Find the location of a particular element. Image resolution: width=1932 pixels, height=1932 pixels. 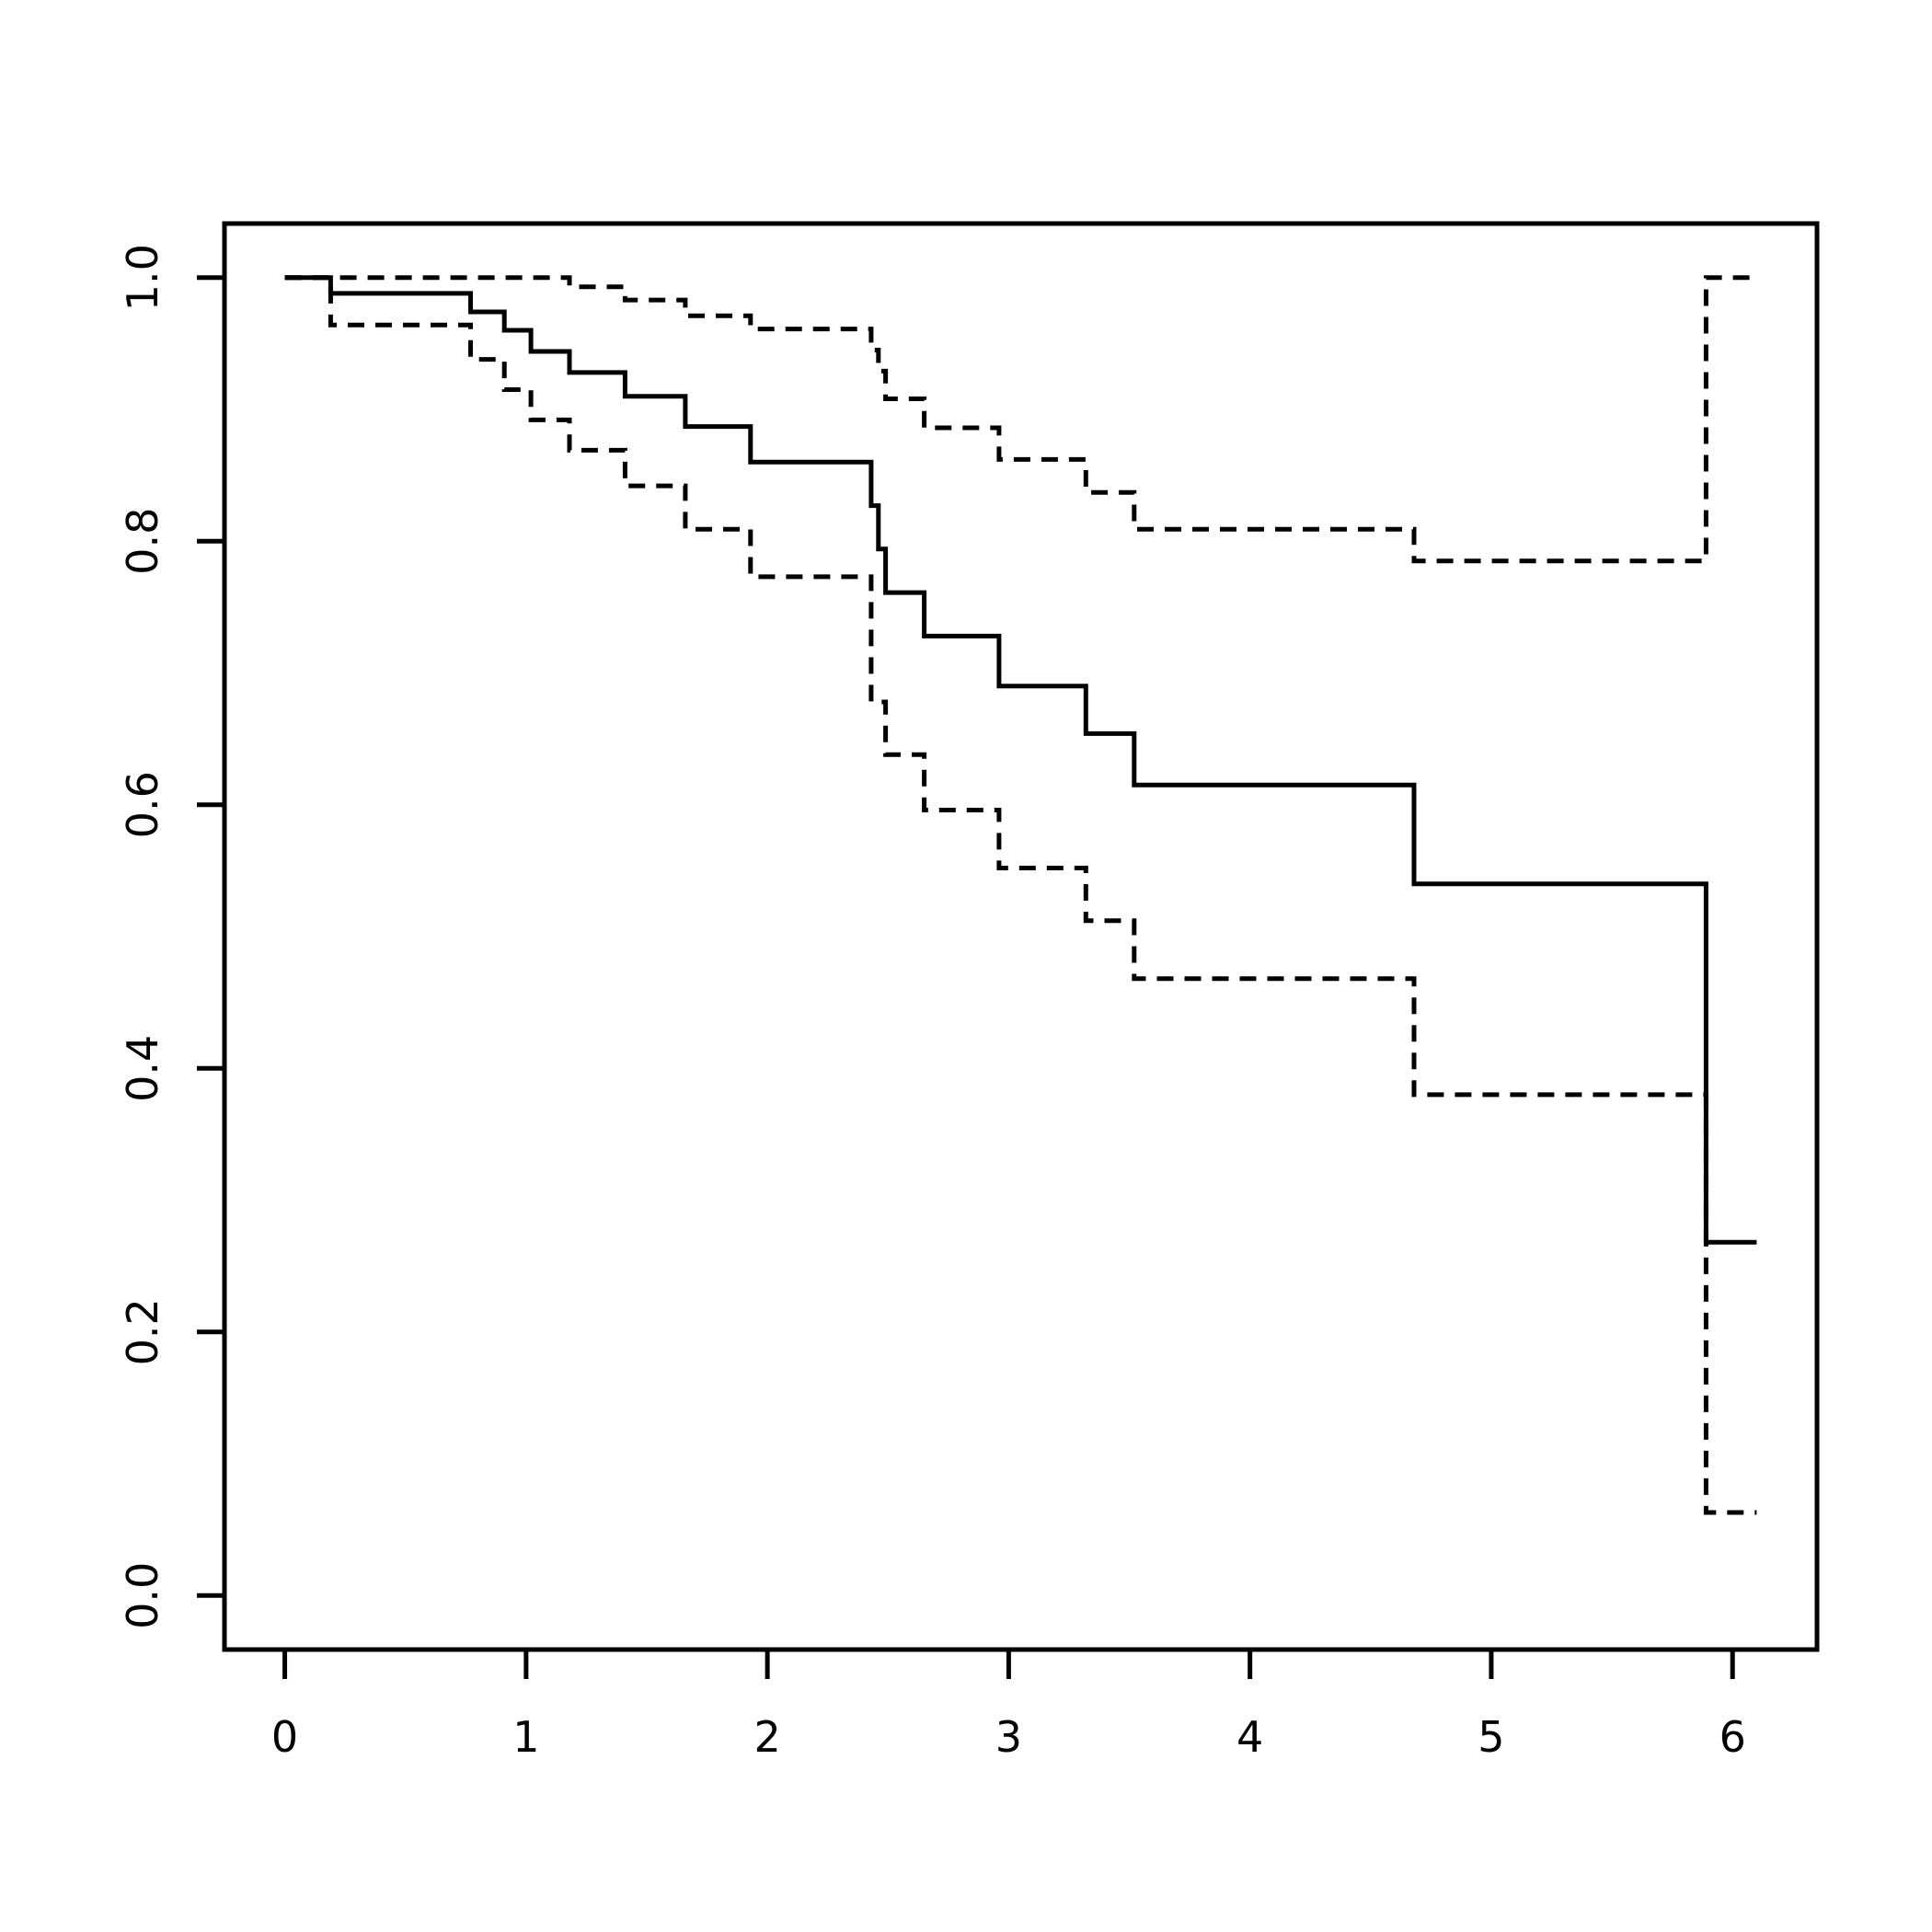

y-tick-label: 0.8 is located at coordinates (142, 541).